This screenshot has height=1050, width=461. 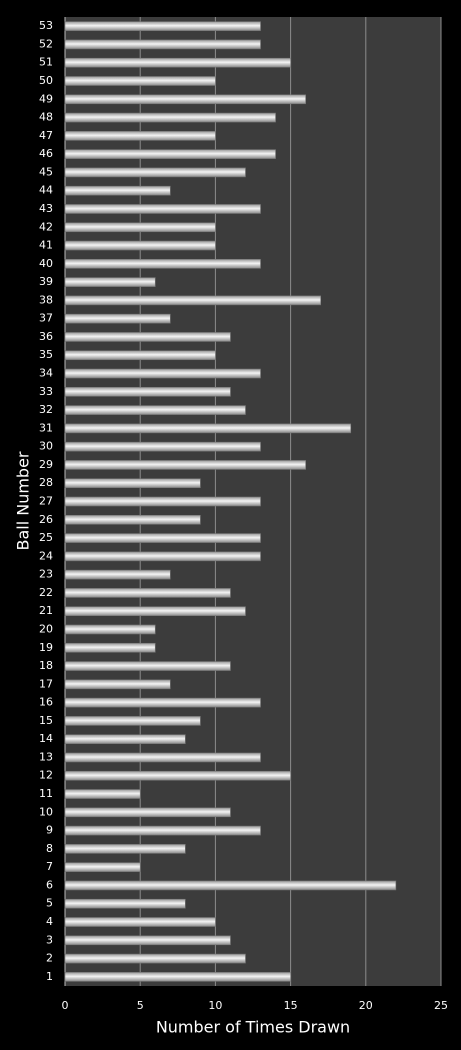 What do you see at coordinates (46, 263) in the screenshot?
I see `y-tick-label: 40` at bounding box center [46, 263].